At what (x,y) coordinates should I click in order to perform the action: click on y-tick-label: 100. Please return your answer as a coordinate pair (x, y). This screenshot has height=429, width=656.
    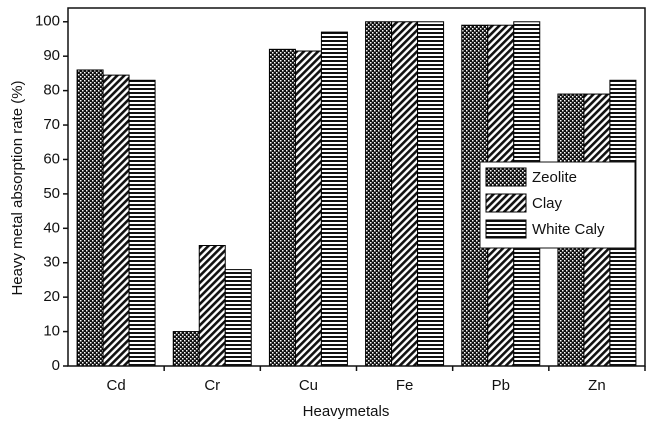
    Looking at the image, I should click on (47, 21).